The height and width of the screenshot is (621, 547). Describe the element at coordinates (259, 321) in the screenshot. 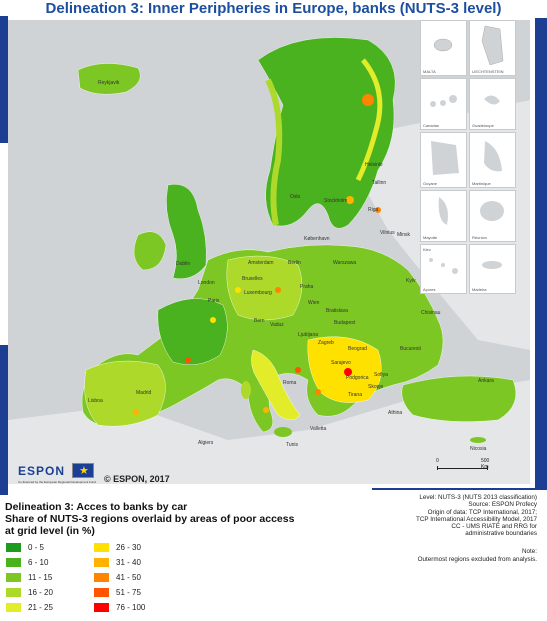

I see `place-label: Bern` at that location.